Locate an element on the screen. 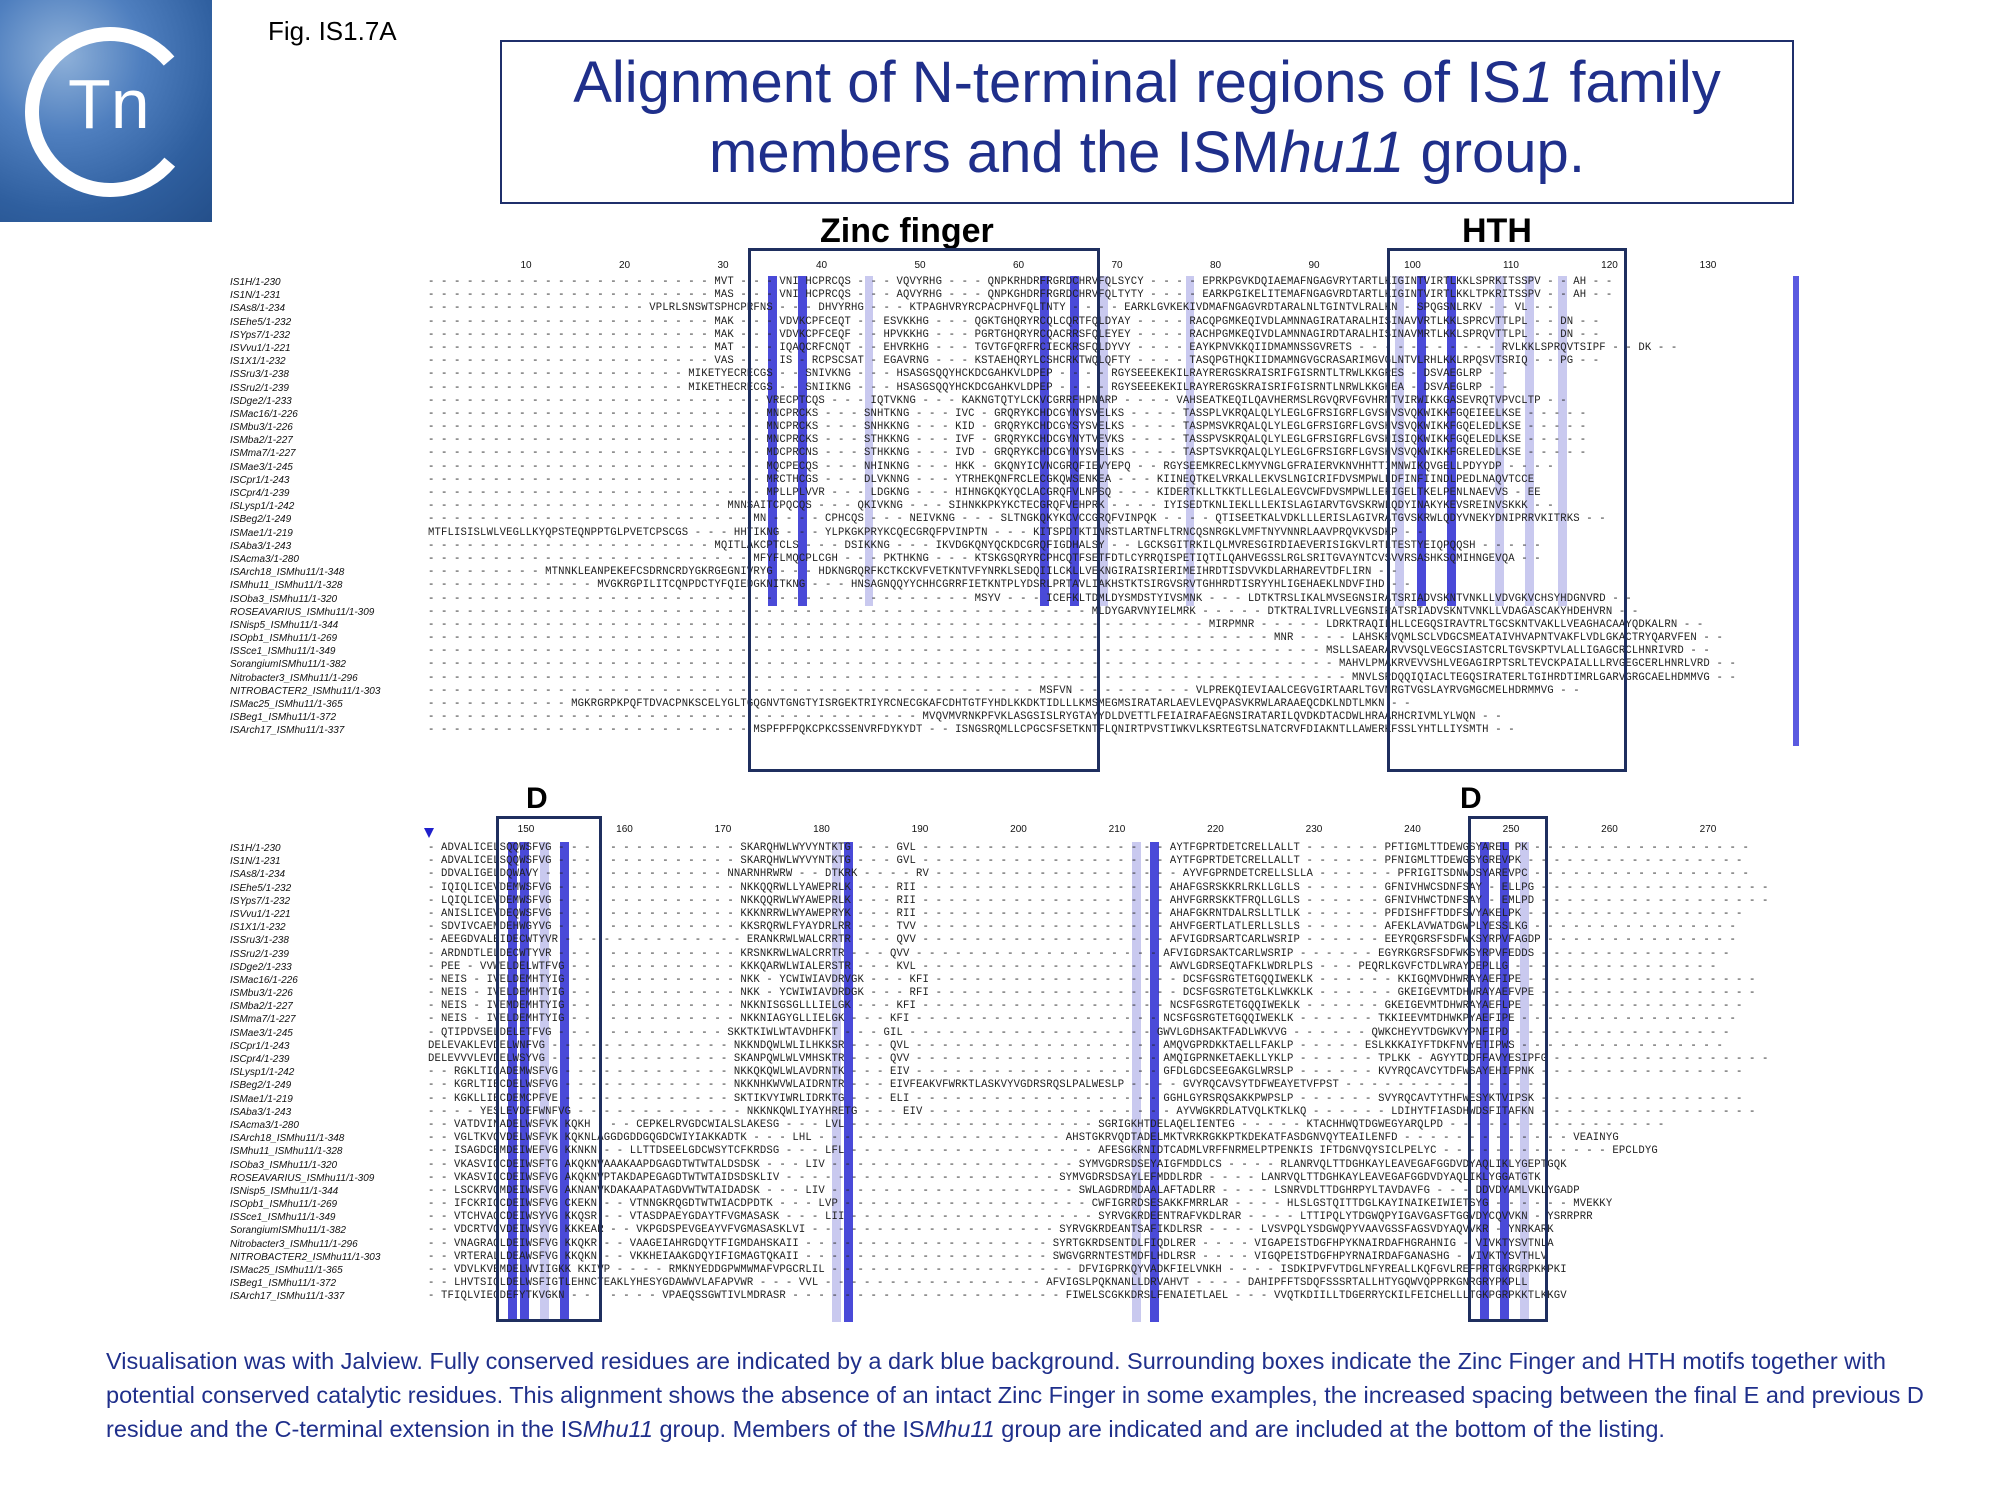 Image resolution: width=2000 pixels, height=1500 pixels. ruler-tick-label: 190 is located at coordinates (920, 829).